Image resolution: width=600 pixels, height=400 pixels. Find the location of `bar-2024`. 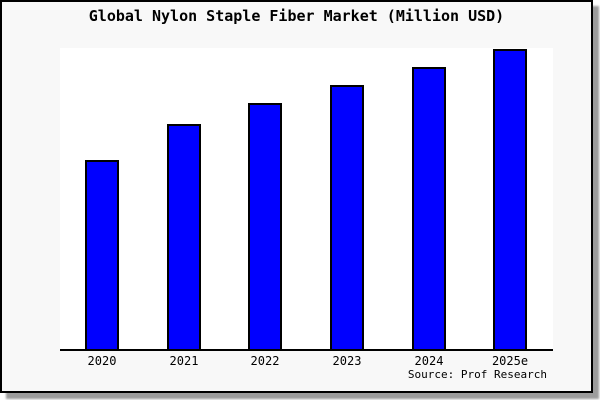

bar-2024 is located at coordinates (429, 208).